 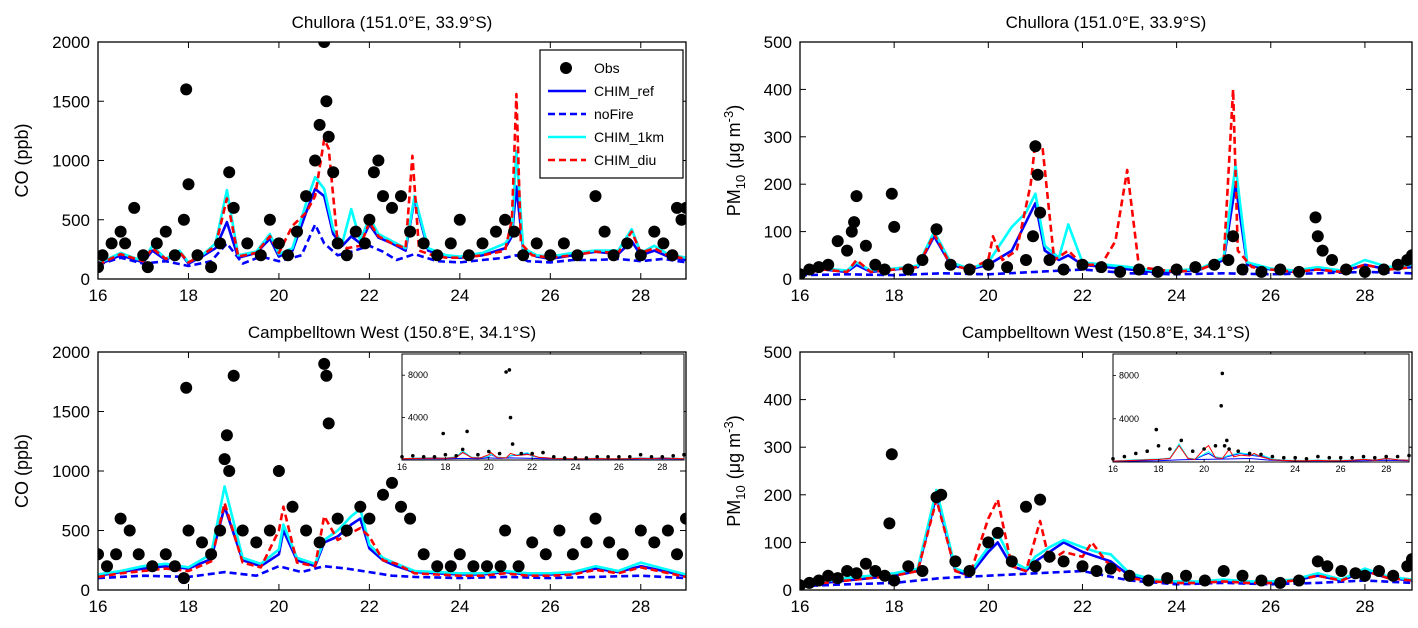 What do you see at coordinates (1129, 376) in the screenshot?
I see `inset-y-tick-label: 8000` at bounding box center [1129, 376].